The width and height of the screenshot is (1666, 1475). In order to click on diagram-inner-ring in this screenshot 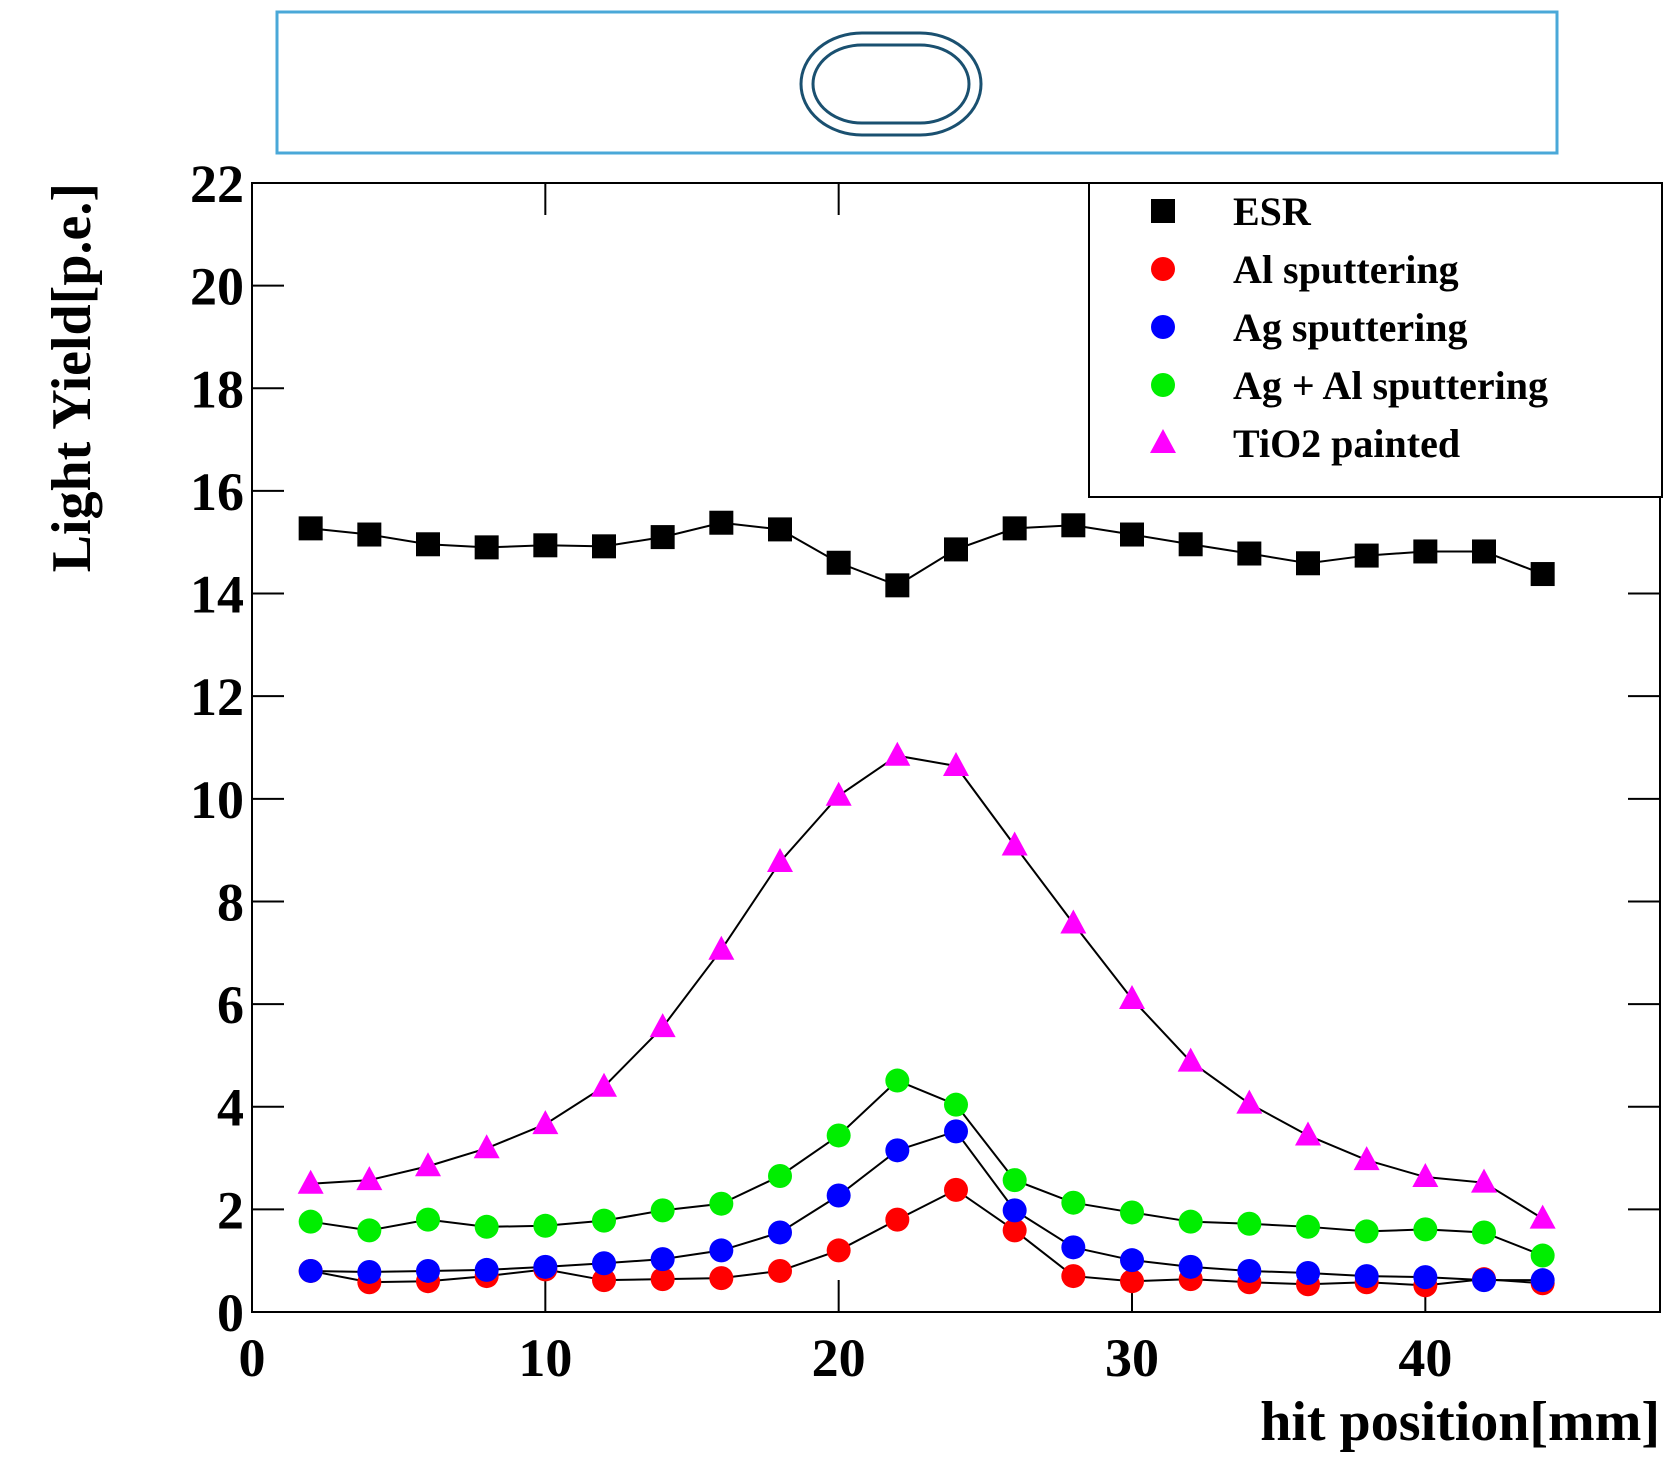, I will do `click(891, 84)`.